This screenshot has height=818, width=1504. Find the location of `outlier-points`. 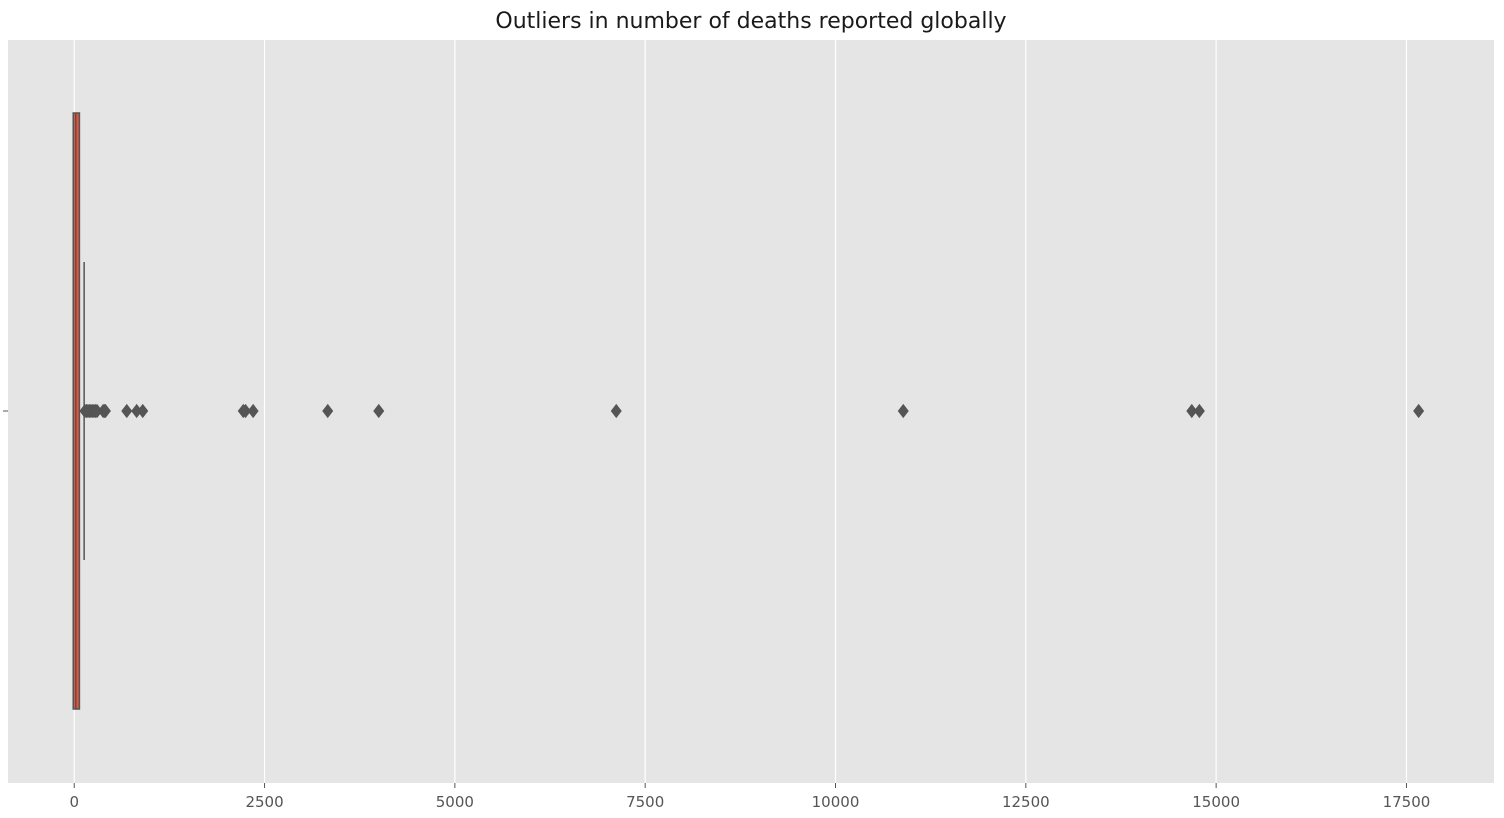

outlier-points is located at coordinates (752, 411).